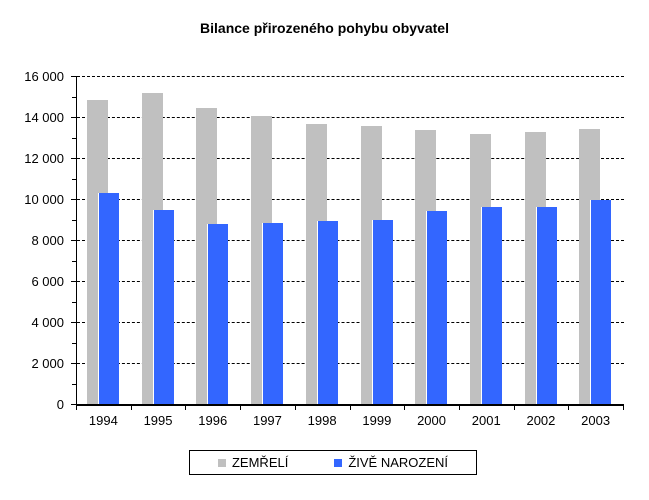 Image resolution: width=649 pixels, height=500 pixels. What do you see at coordinates (47, 281) in the screenshot?
I see `y-axis-label-6000: 6 000` at bounding box center [47, 281].